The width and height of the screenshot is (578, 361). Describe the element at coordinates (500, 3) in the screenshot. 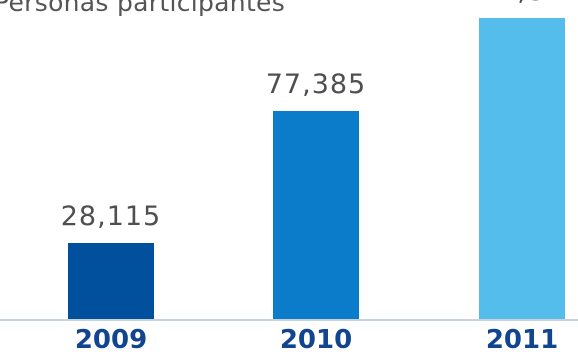

I see `value-label-2011: 111,814` at that location.